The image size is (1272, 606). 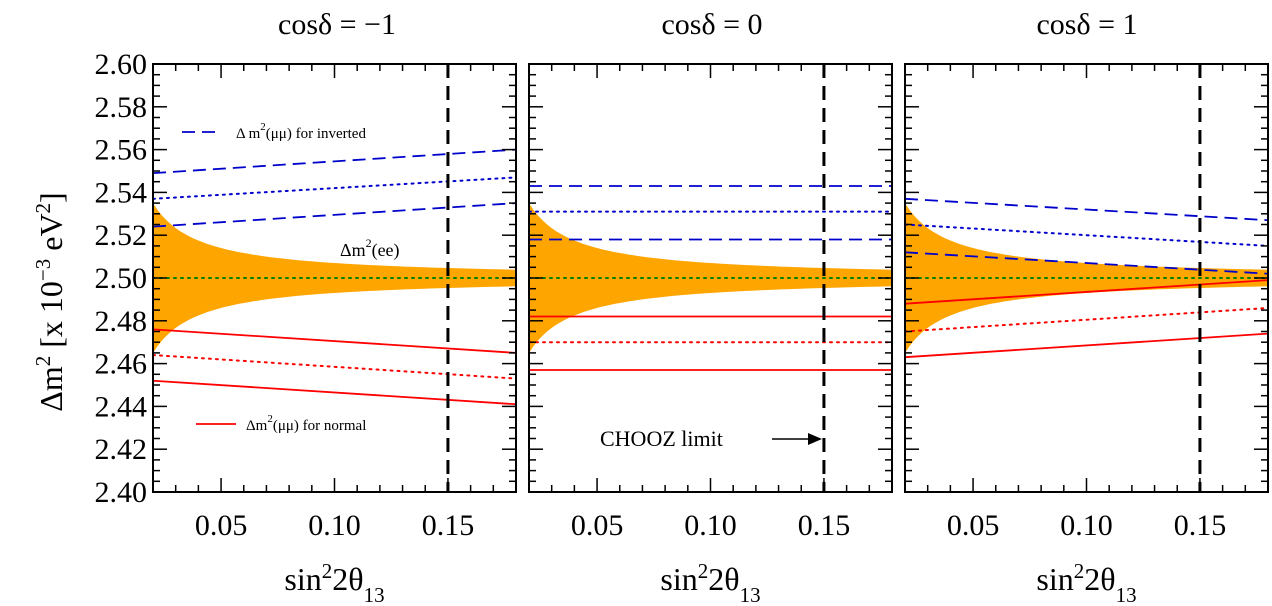 I want to click on chooz-limit-label: CHOOZ limit, so click(x=661, y=438).